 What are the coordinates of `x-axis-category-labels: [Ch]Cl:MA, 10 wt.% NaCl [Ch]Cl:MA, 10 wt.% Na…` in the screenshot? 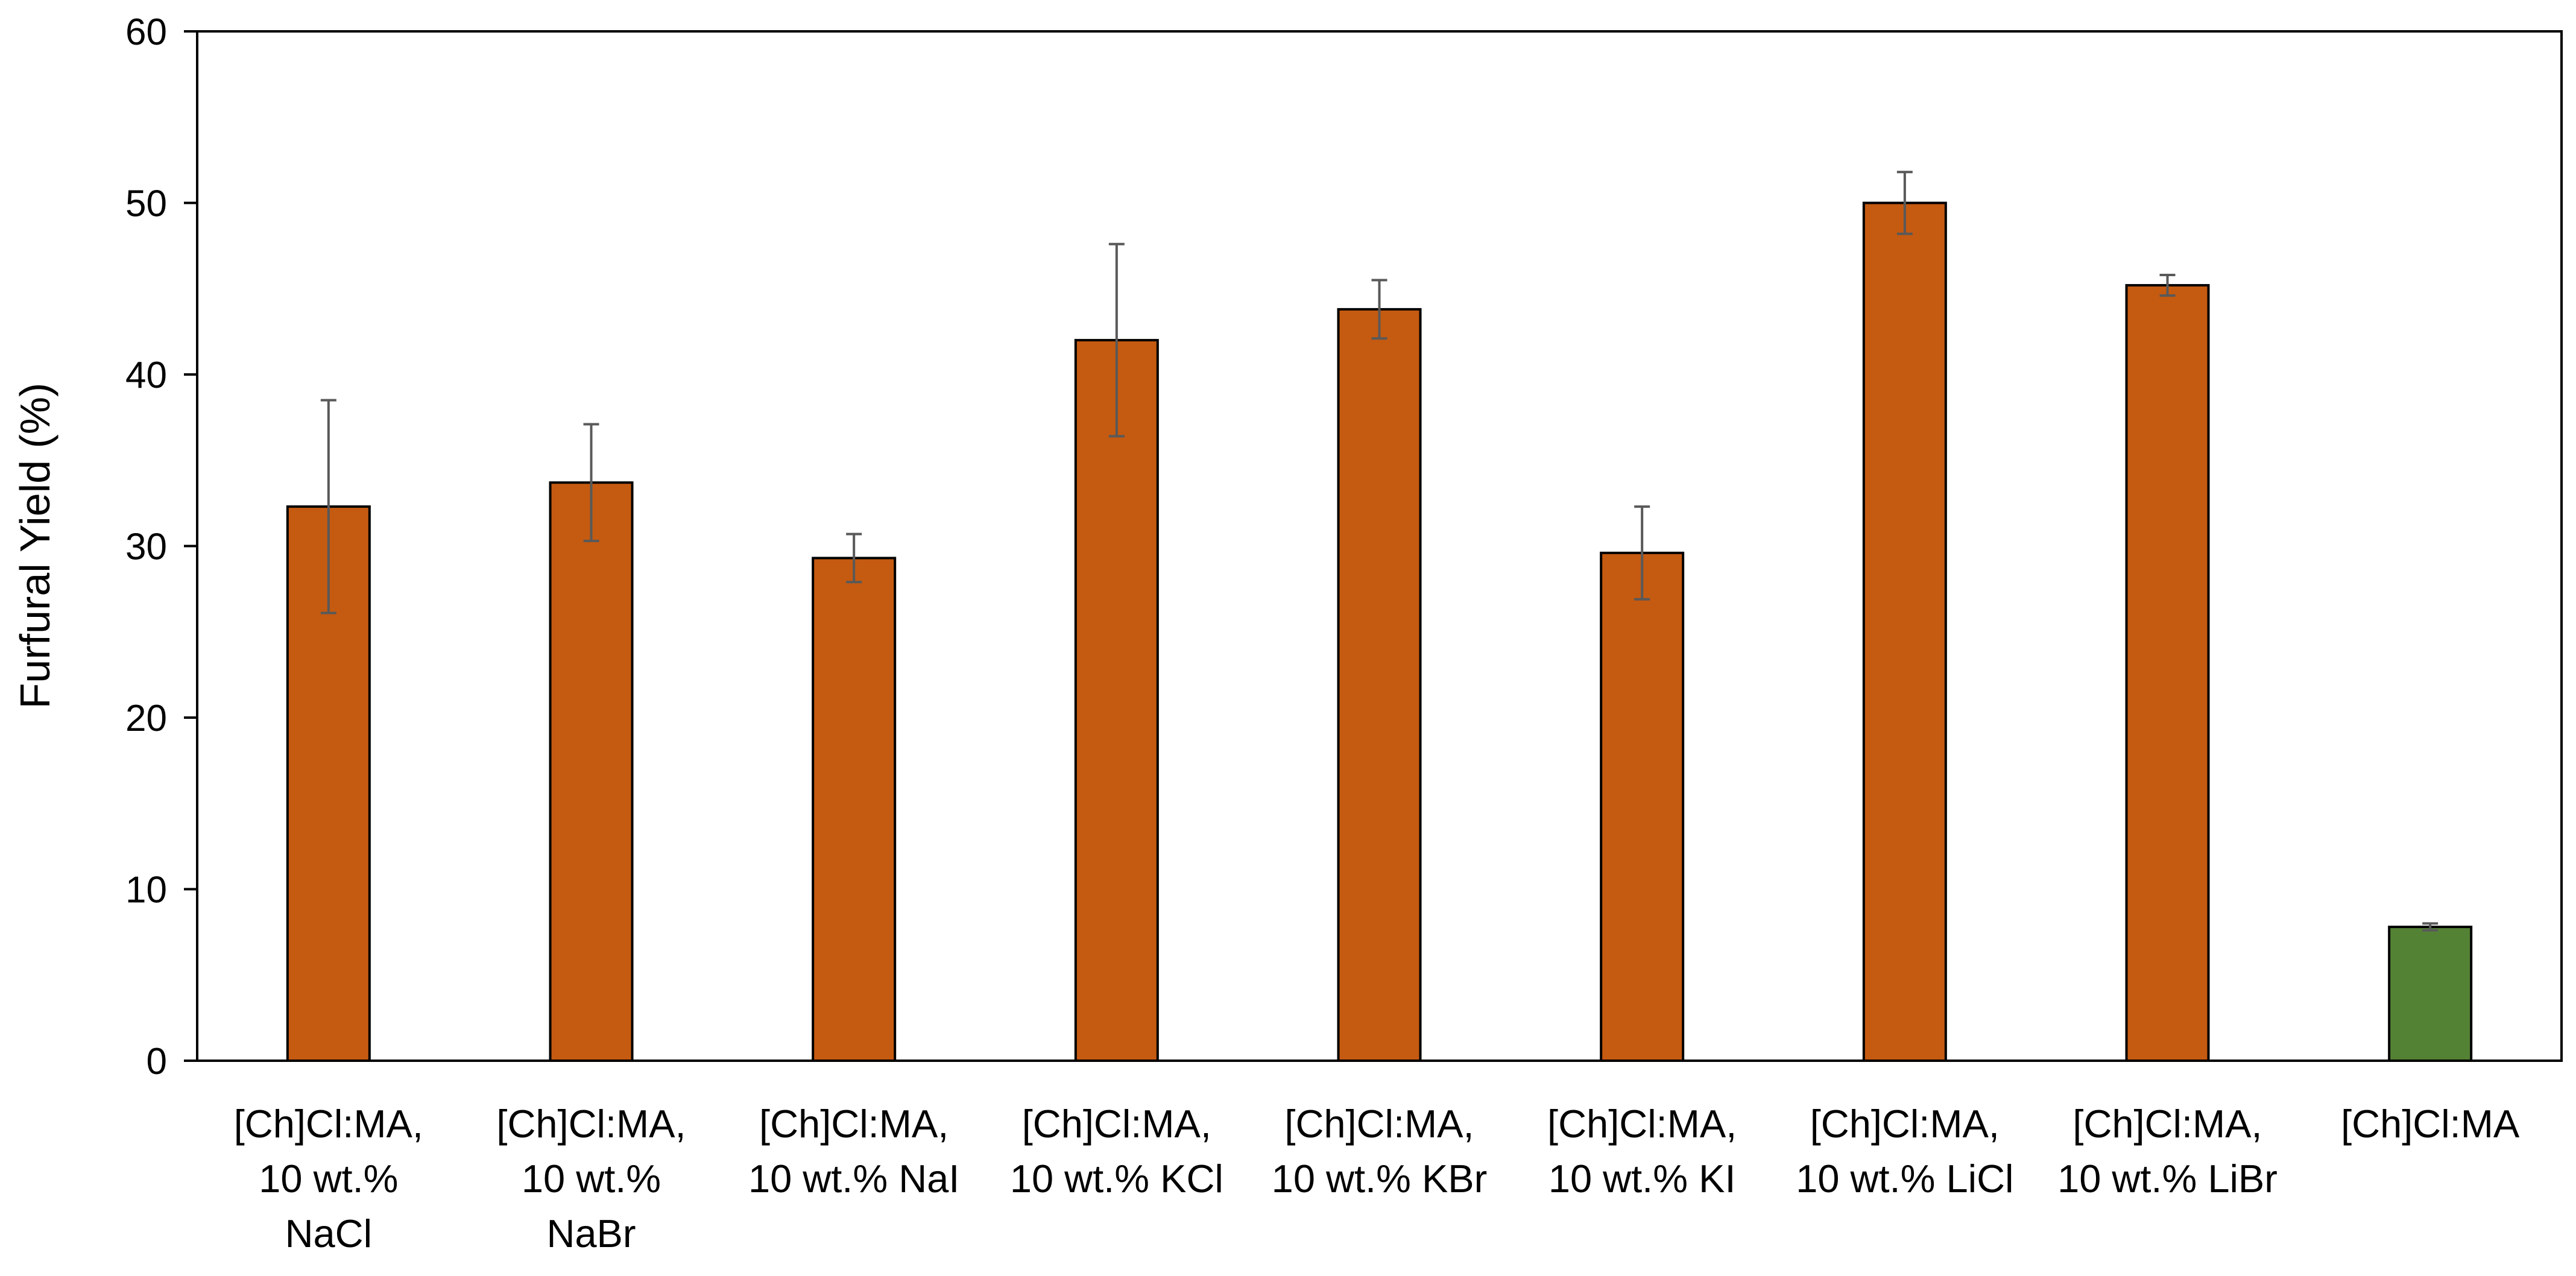 It's located at (1377, 1178).